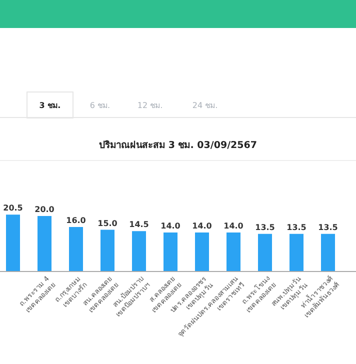 The height and width of the screenshot is (364, 356). Describe the element at coordinates (108, 223) in the screenshot. I see `data-label: 15.0` at that location.